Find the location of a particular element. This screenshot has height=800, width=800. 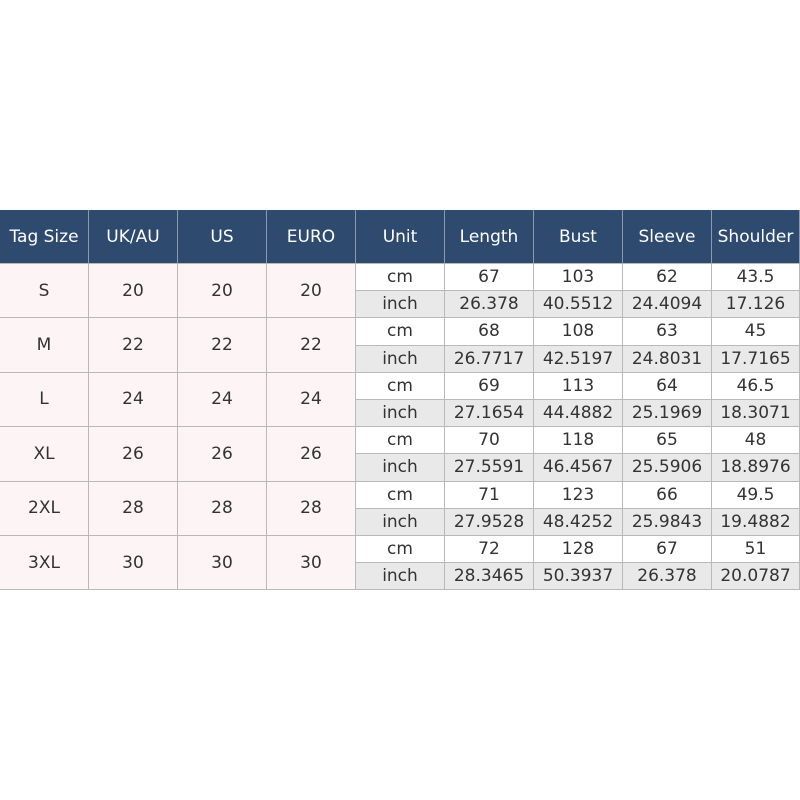

measure-cell: 19.4882 is located at coordinates (756, 522).